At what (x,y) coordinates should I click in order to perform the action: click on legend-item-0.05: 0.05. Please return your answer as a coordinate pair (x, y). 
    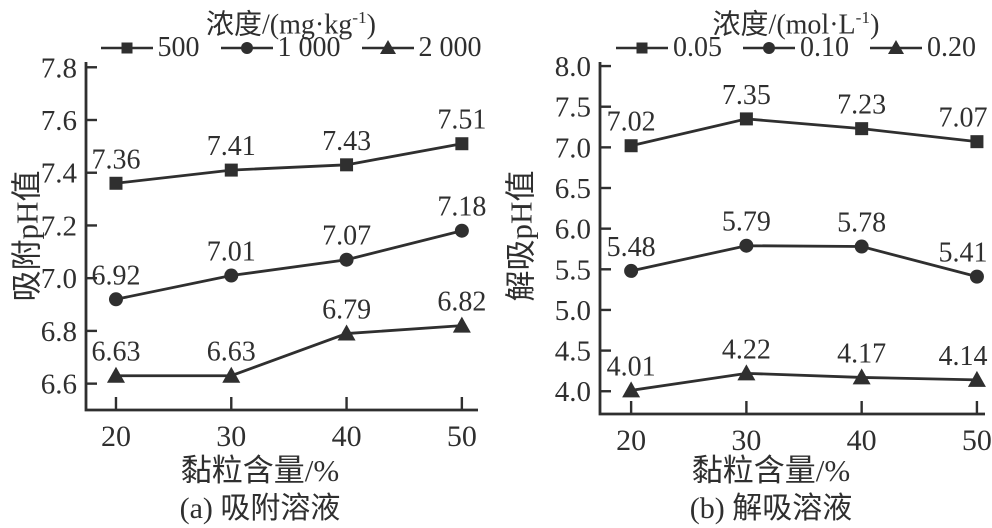
    Looking at the image, I should click on (669, 48).